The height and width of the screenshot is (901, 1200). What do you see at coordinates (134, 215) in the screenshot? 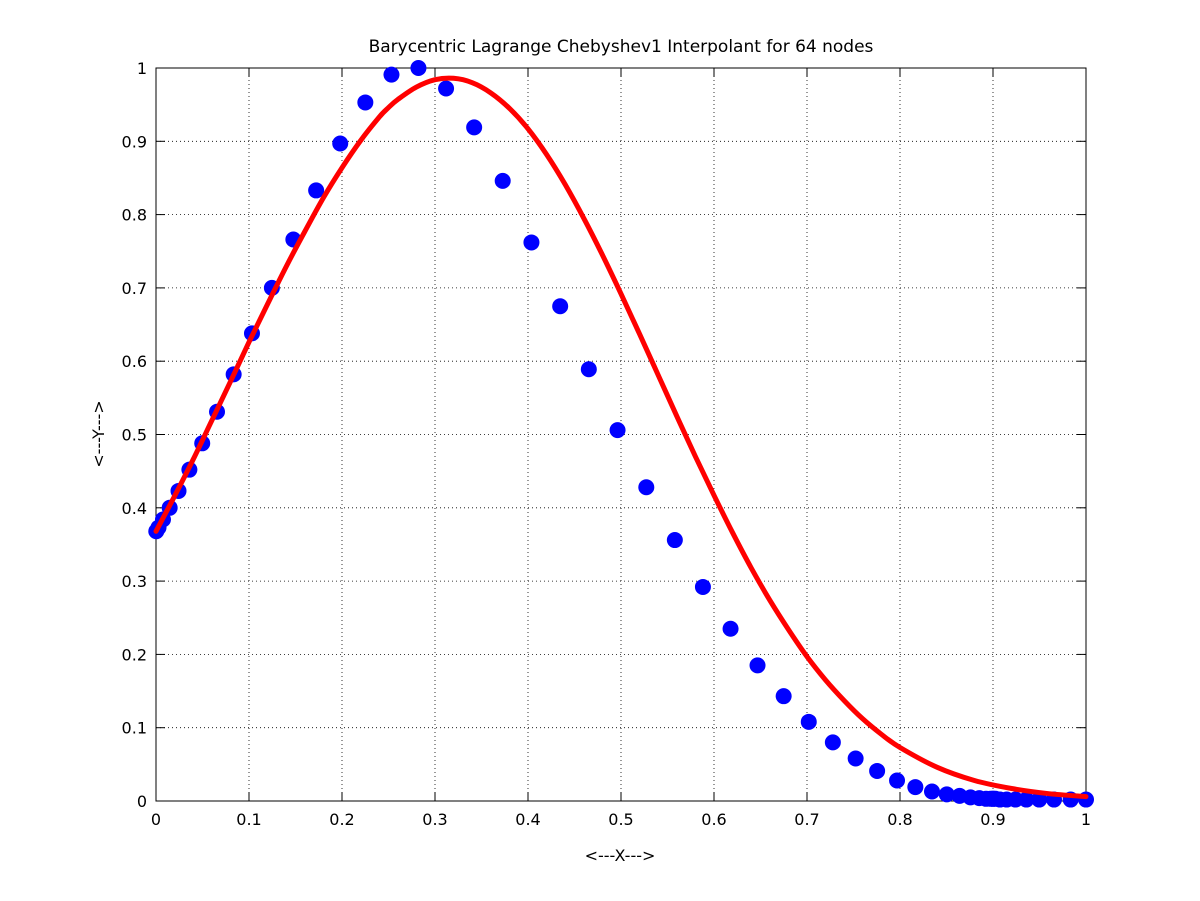
I see `y-tick-label: 0.8` at bounding box center [134, 215].